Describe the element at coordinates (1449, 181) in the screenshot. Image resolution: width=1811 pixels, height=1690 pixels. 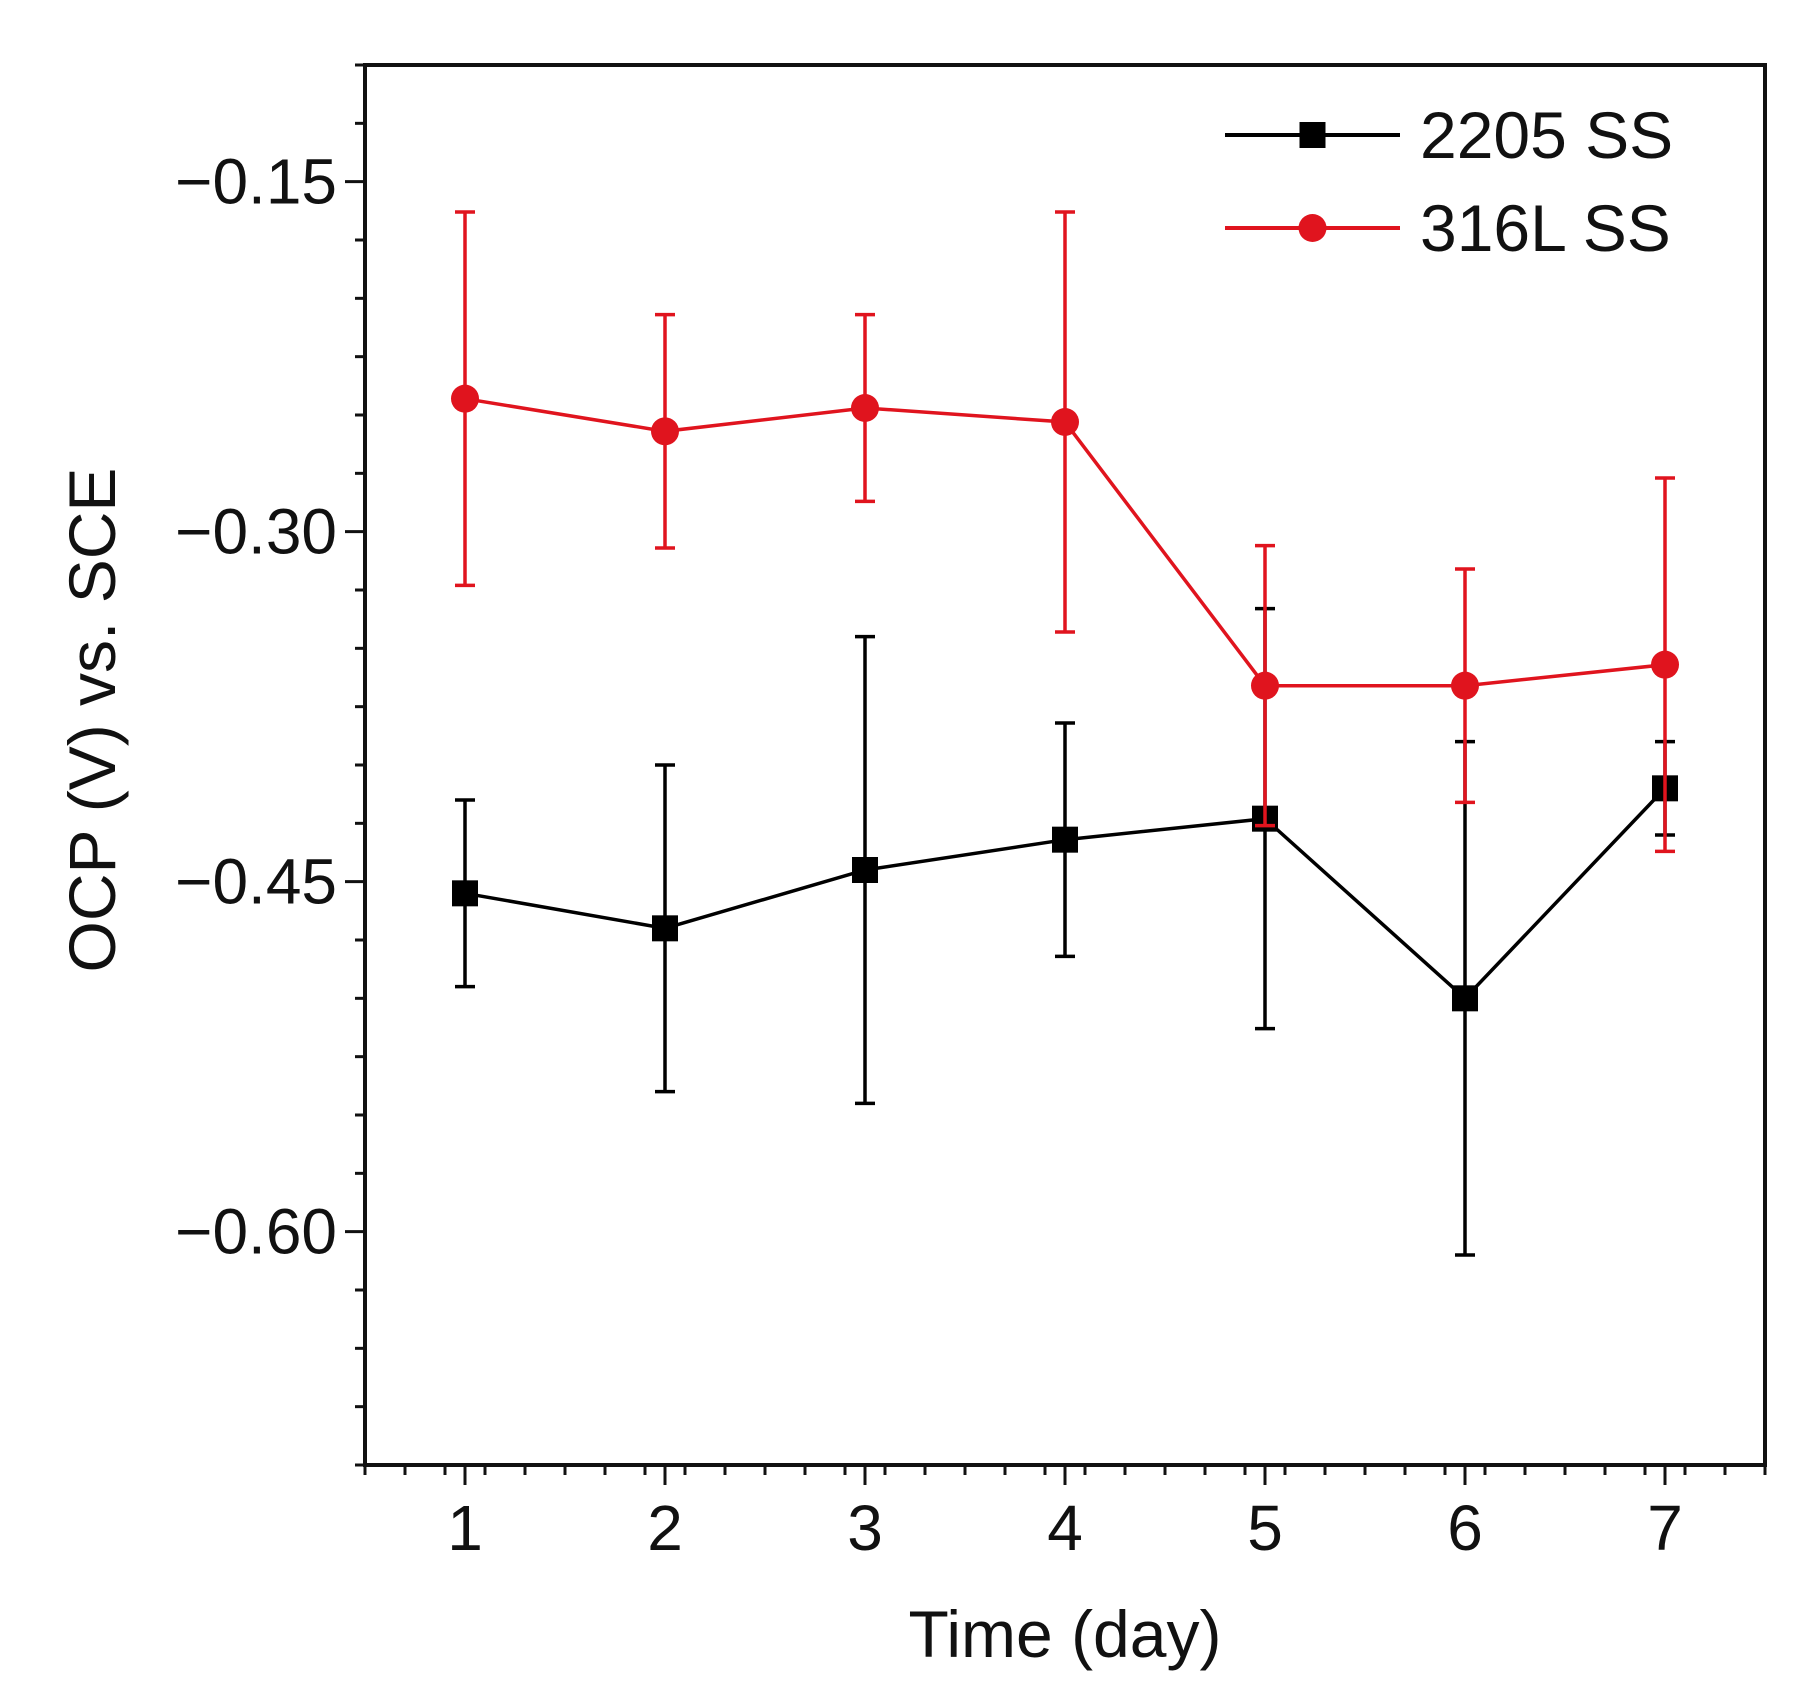
I see `legend: 2205 SS 316L SS` at that location.